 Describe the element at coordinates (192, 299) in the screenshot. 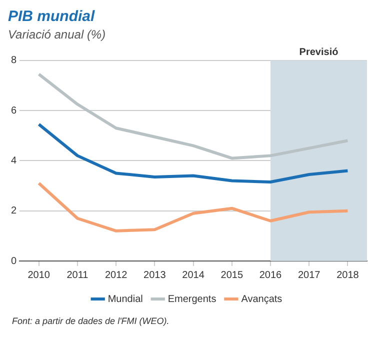

I see `legend-label: Emergents` at that location.